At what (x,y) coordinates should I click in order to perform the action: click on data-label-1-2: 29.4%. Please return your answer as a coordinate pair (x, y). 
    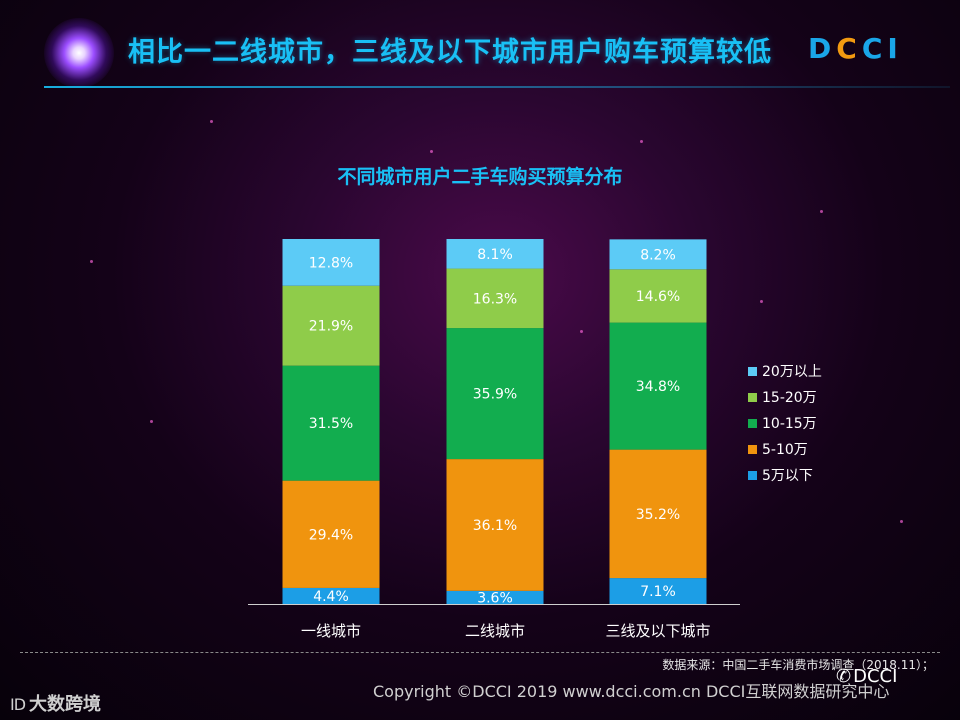
    Looking at the image, I should click on (331, 535).